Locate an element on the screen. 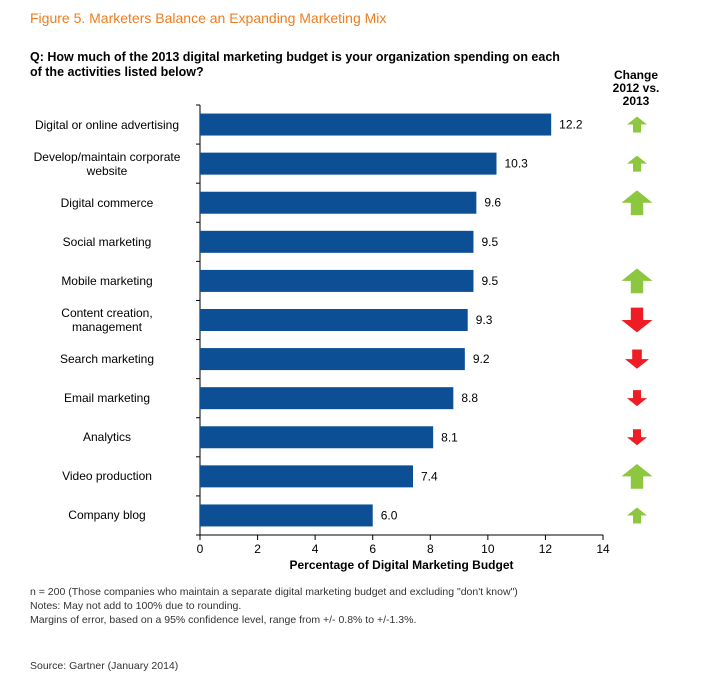 Image resolution: width=703 pixels, height=691 pixels. category-label: Search marketing is located at coordinates (107, 359).